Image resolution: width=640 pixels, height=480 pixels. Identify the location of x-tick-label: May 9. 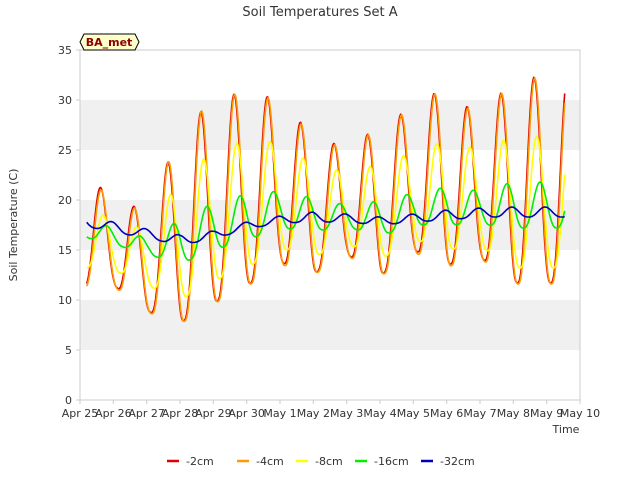
(546, 413).